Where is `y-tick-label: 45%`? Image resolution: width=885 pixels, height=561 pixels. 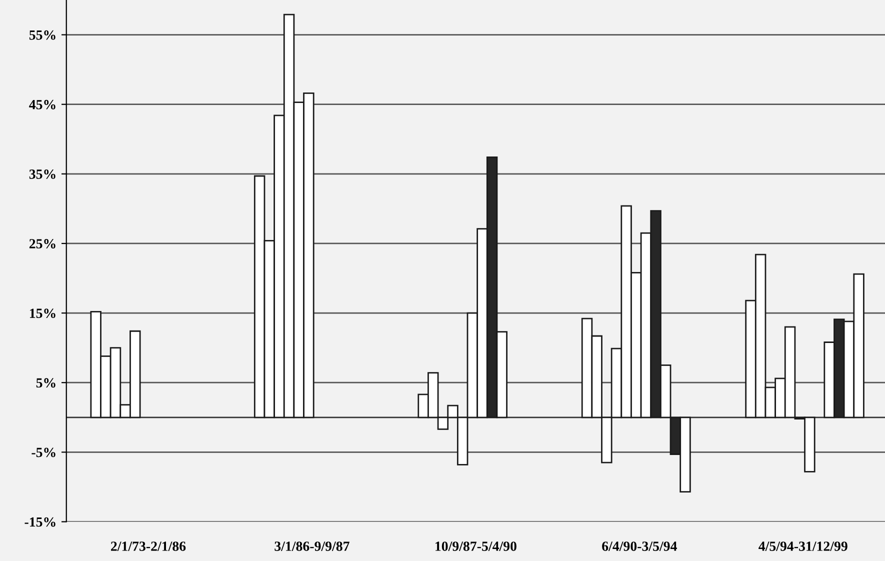 y-tick-label: 45% is located at coordinates (42, 105).